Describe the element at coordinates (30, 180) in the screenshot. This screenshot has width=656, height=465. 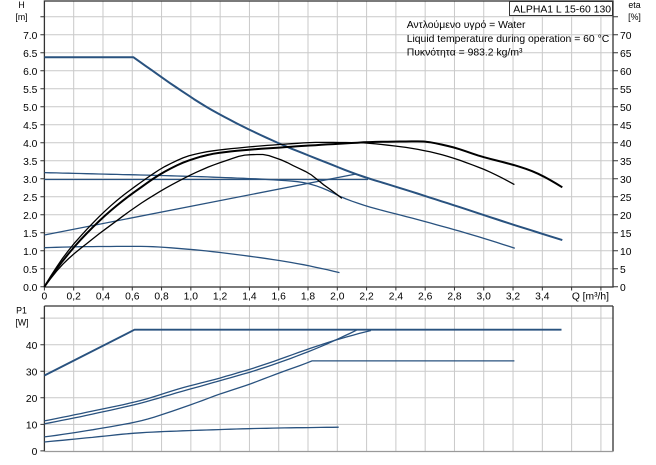
I see `svg-text: 3.0` at that location.